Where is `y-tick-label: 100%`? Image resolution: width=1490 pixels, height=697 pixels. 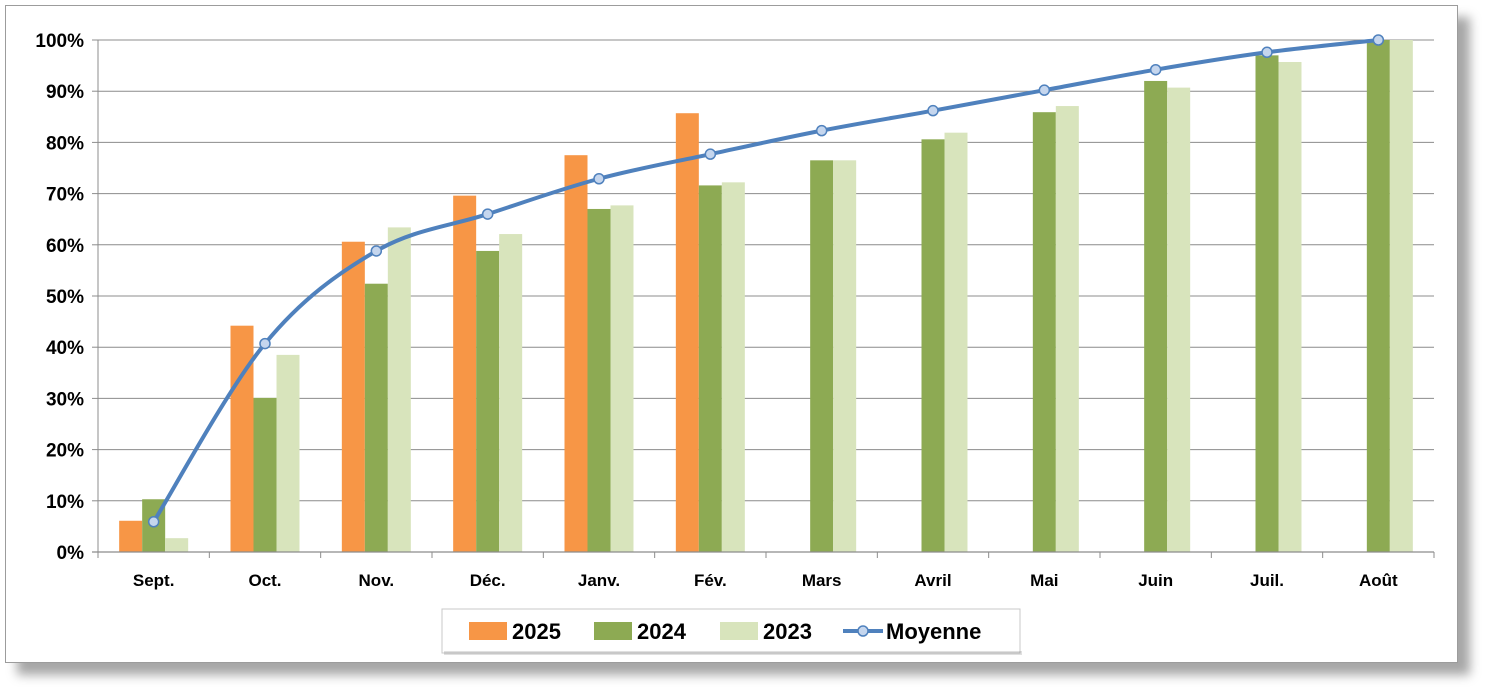
y-tick-label: 100% is located at coordinates (59, 41).